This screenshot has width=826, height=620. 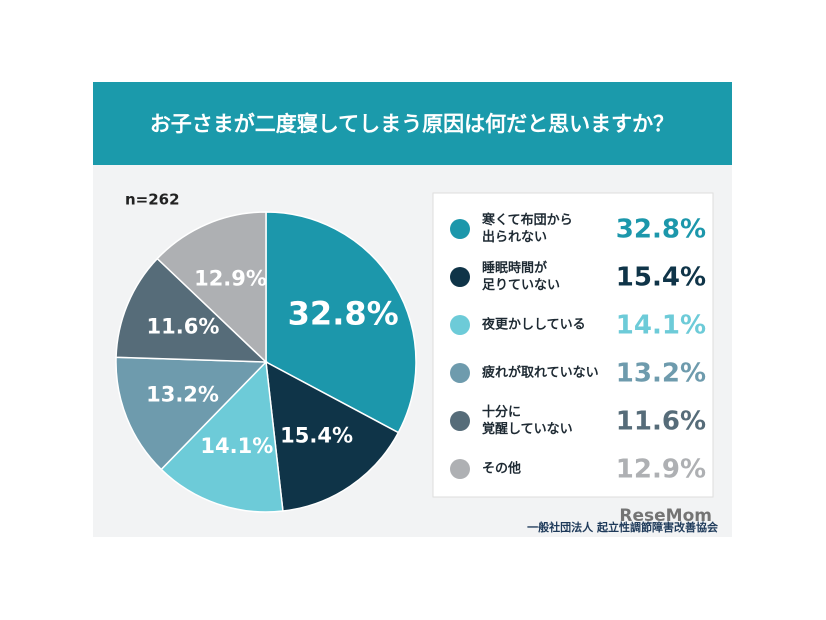 What do you see at coordinates (661, 374) in the screenshot?
I see `legend-value: 13.2%` at bounding box center [661, 374].